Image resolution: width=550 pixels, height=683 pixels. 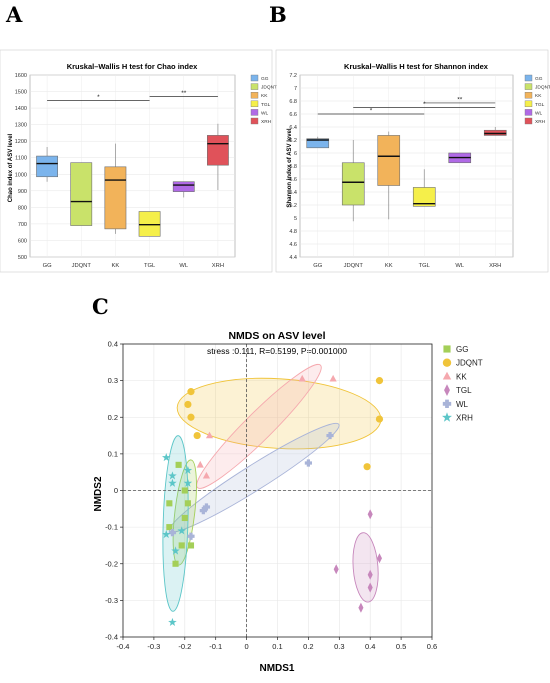 What do you see at coordinates (259, 426) in the screenshot?
I see `ellipse-kk` at bounding box center [259, 426].